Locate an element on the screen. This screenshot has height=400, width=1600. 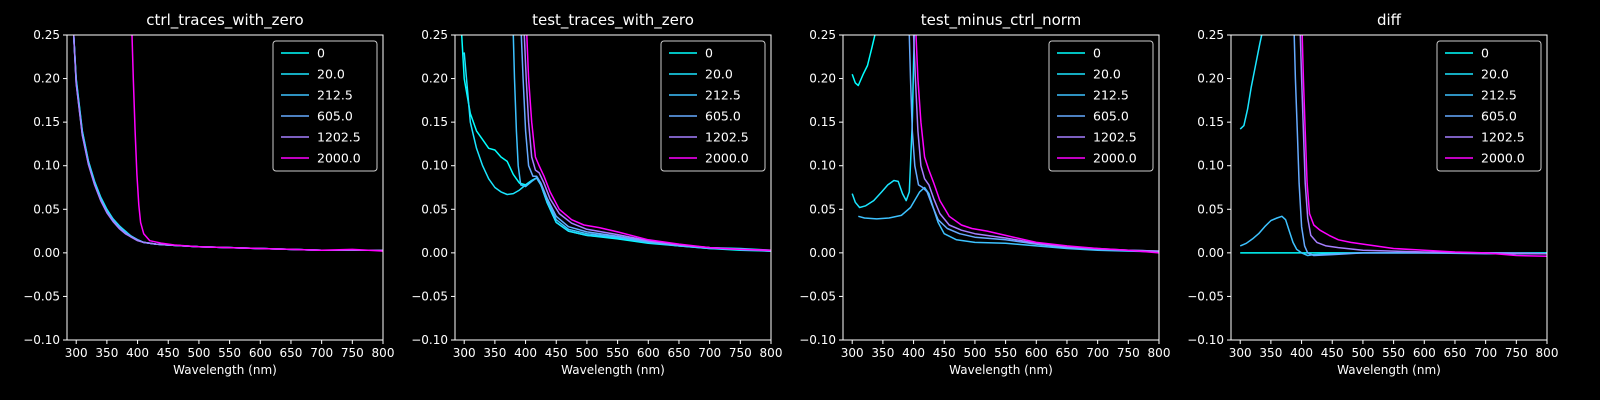
chart-title: diff is located at coordinates (1389, 20).